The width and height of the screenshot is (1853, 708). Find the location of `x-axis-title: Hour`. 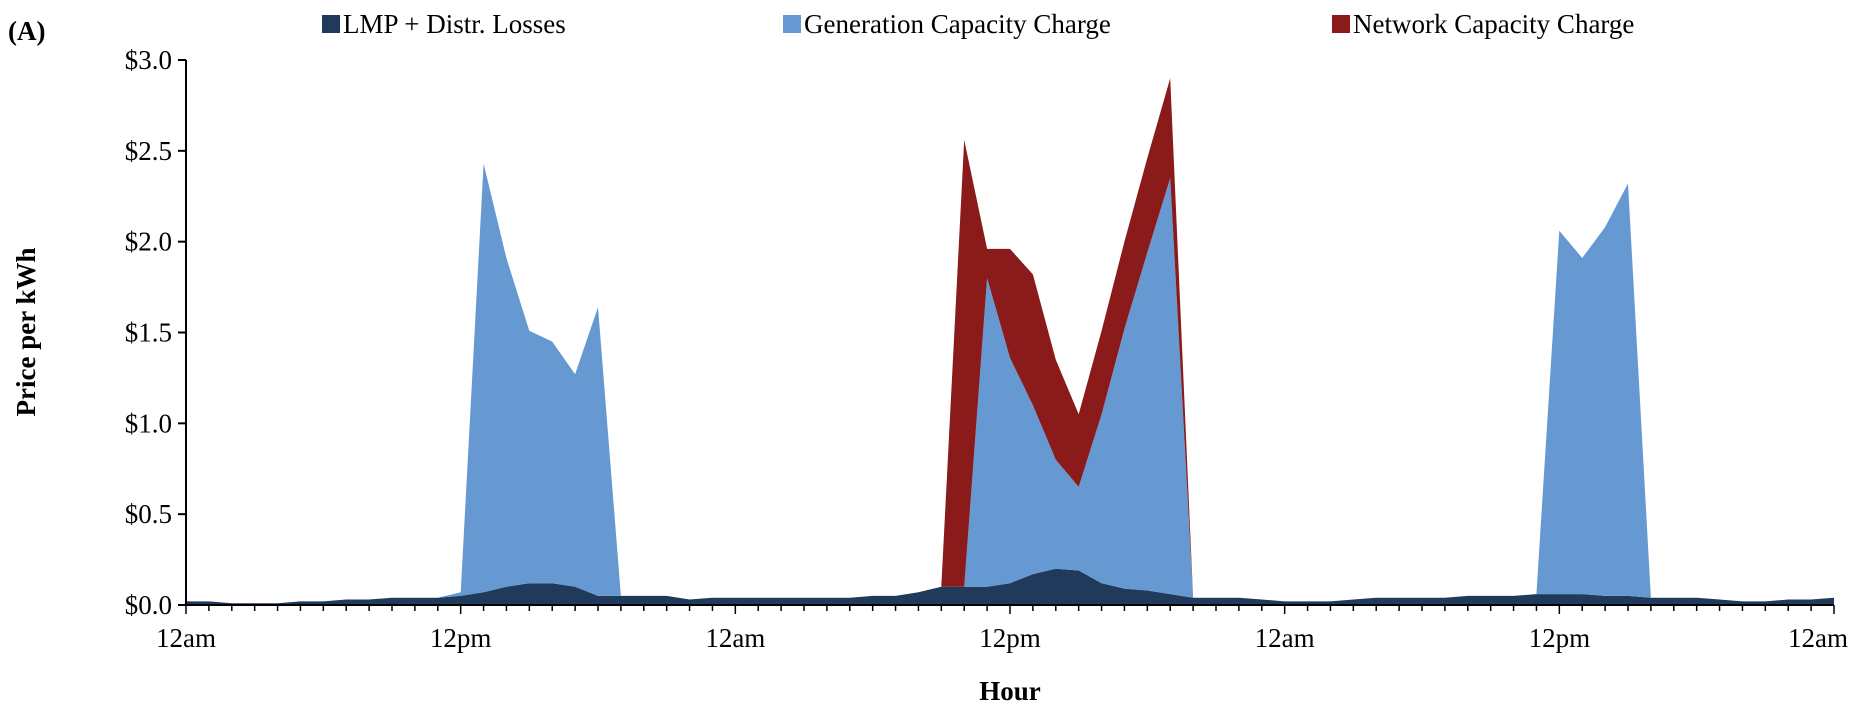

x-axis-title: Hour is located at coordinates (1010, 691).